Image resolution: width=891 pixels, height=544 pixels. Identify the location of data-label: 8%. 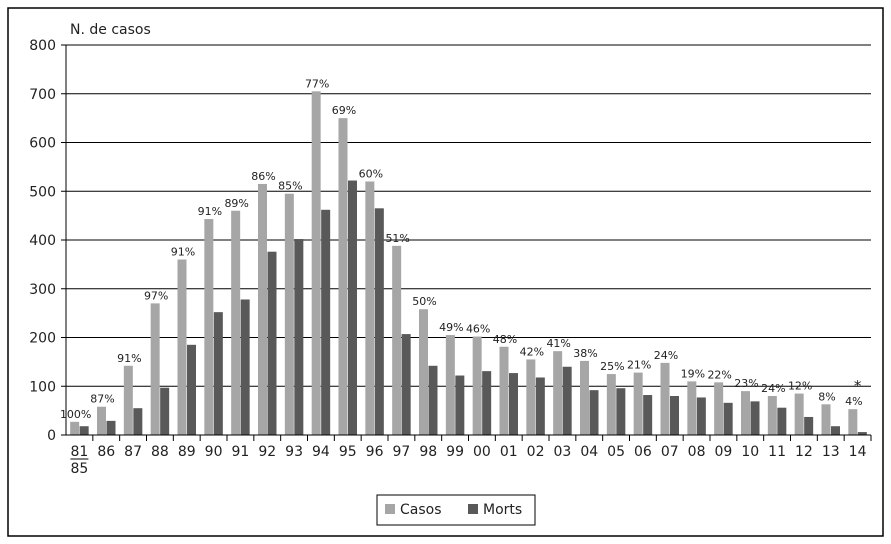
(826, 396).